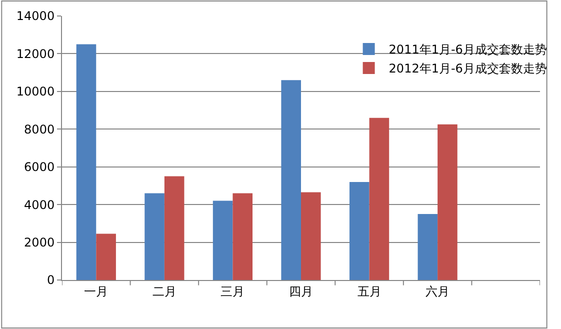 The height and width of the screenshot is (329, 561). Describe the element at coordinates (39, 167) in the screenshot. I see `y-tick-label: 6000` at that location.